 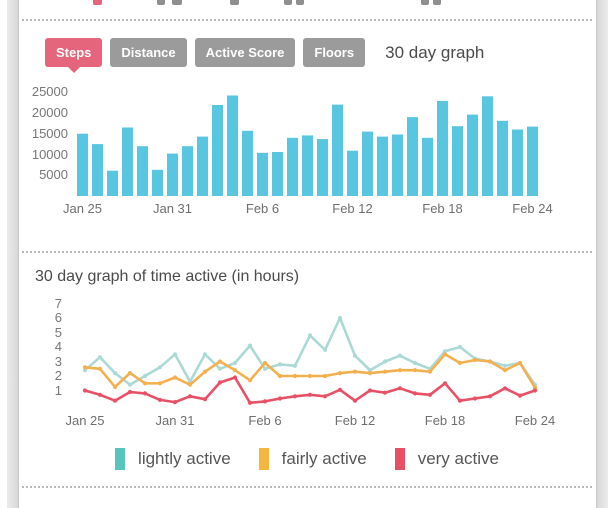 I want to click on line-x-tick: Feb 24, so click(x=535, y=420).